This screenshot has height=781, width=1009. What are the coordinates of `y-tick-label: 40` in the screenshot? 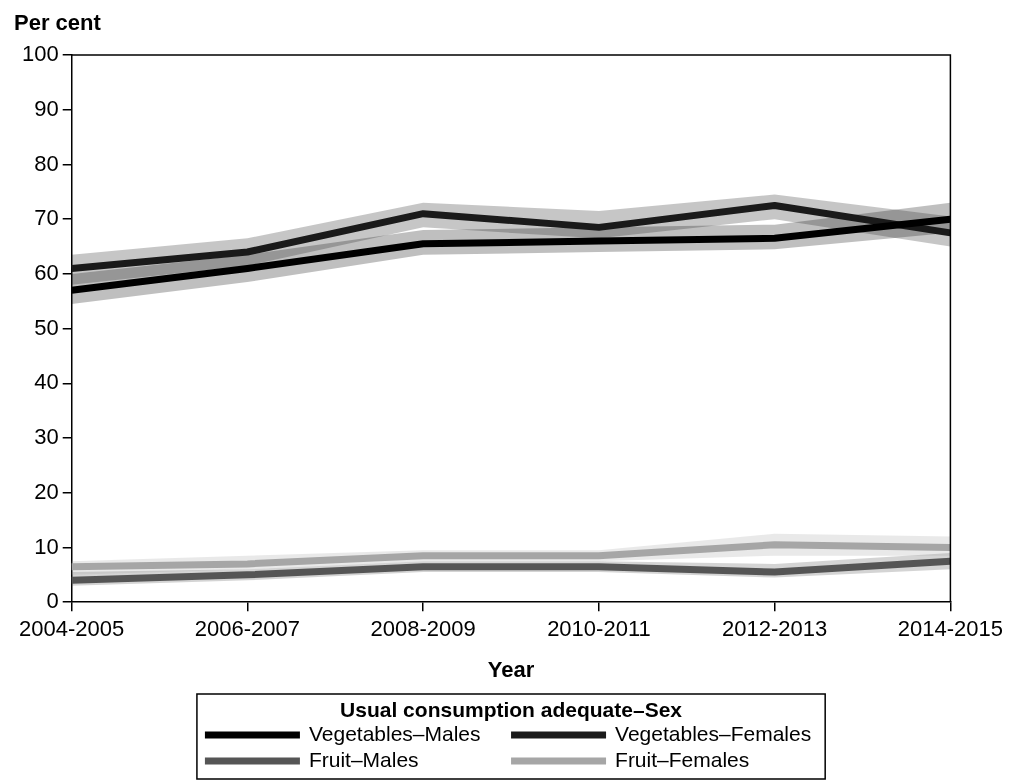 It's located at (46, 382).